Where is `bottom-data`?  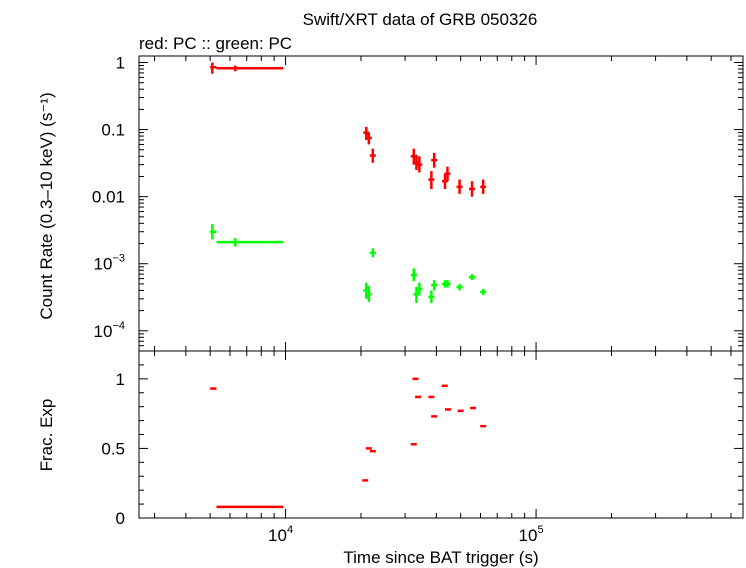 bottom-data is located at coordinates (348, 443).